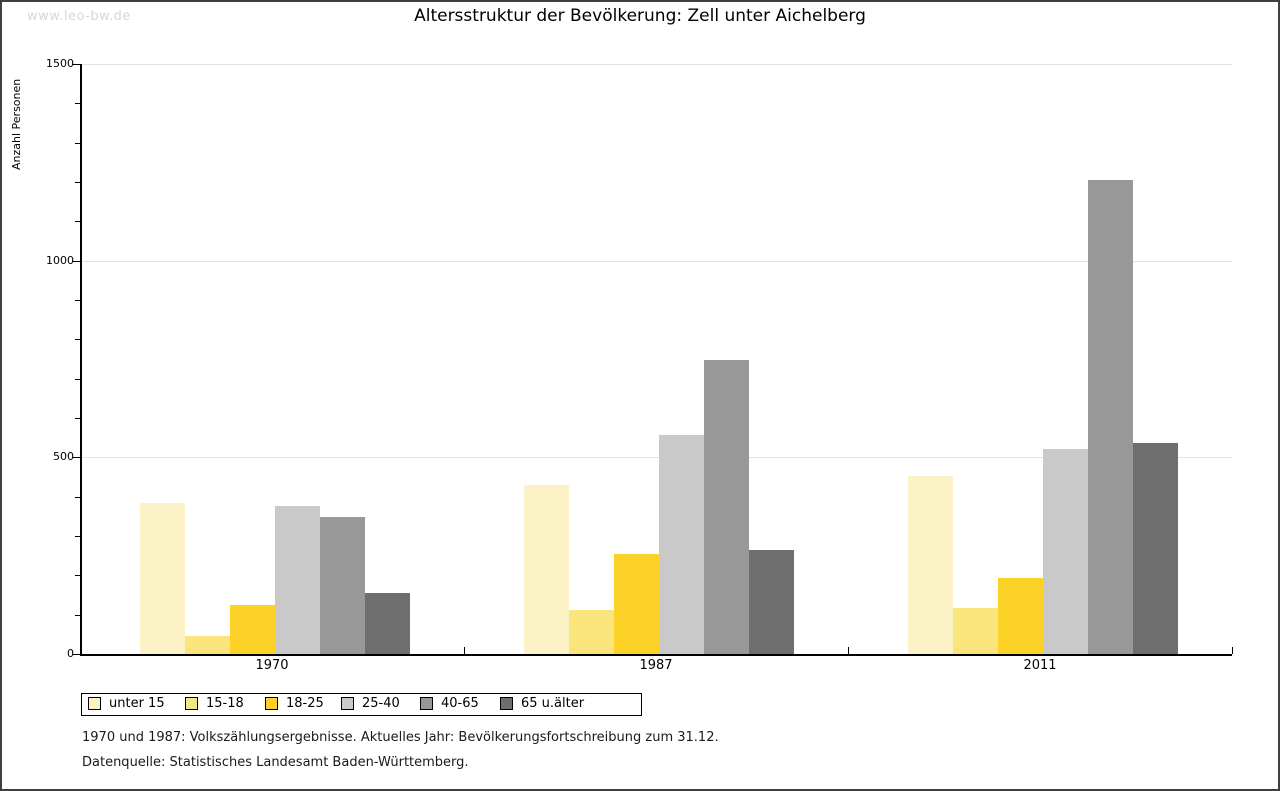 The width and height of the screenshot is (1280, 791). I want to click on x-category-label-2011: 2011, so click(1040, 665).